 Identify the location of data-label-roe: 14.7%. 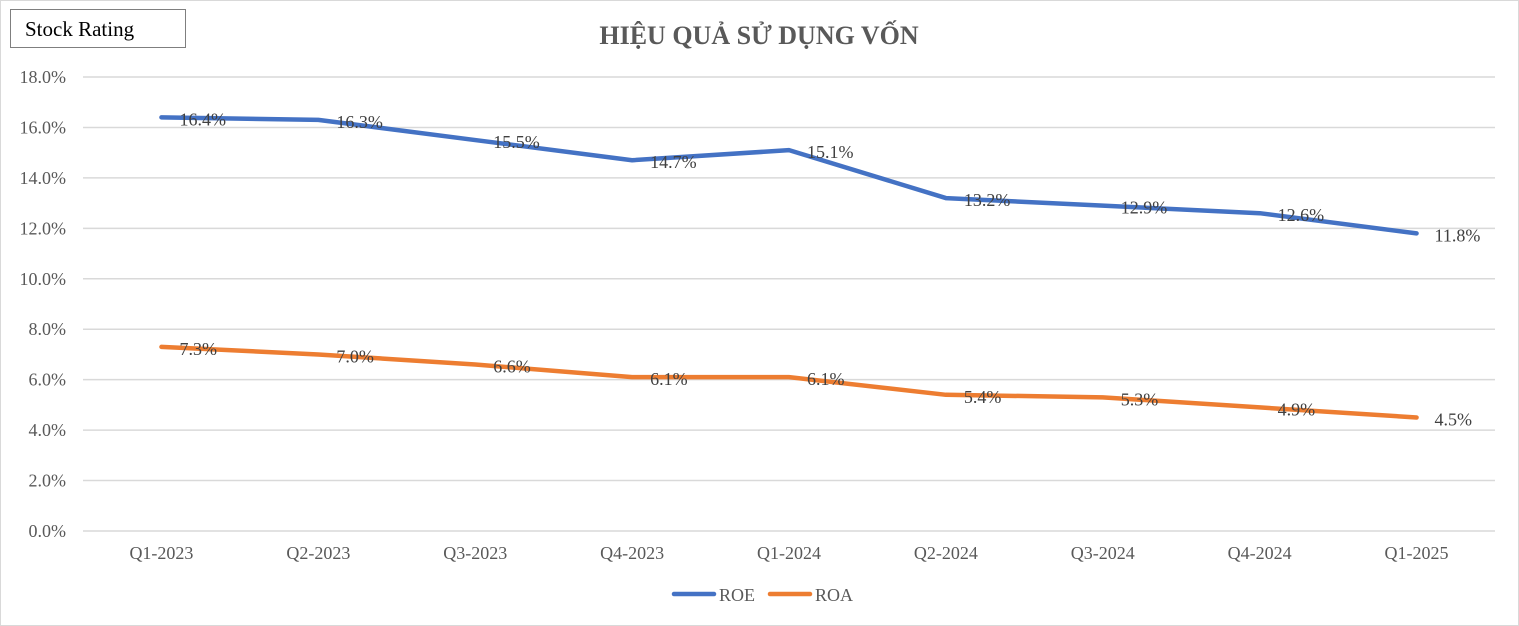
(673, 162).